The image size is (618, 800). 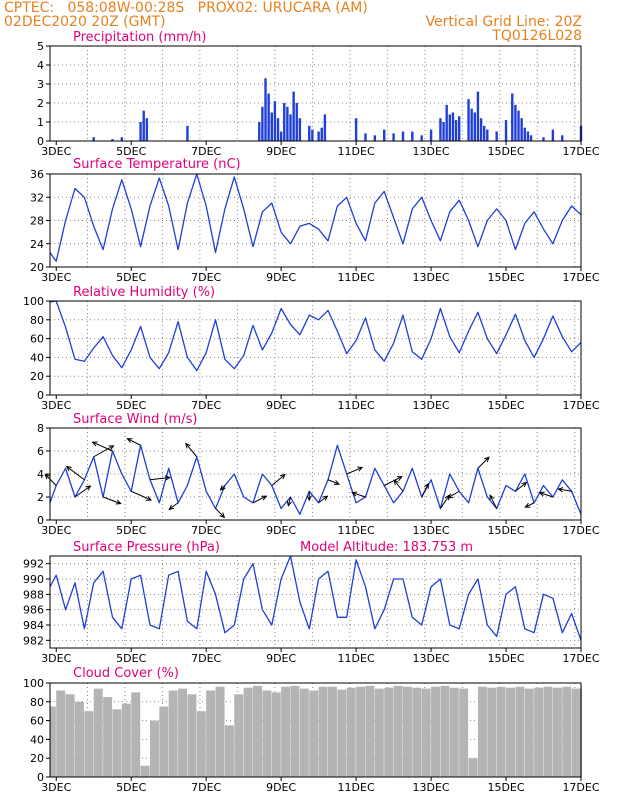 I want to click on y-tick-label: 5, so click(x=40, y=46).